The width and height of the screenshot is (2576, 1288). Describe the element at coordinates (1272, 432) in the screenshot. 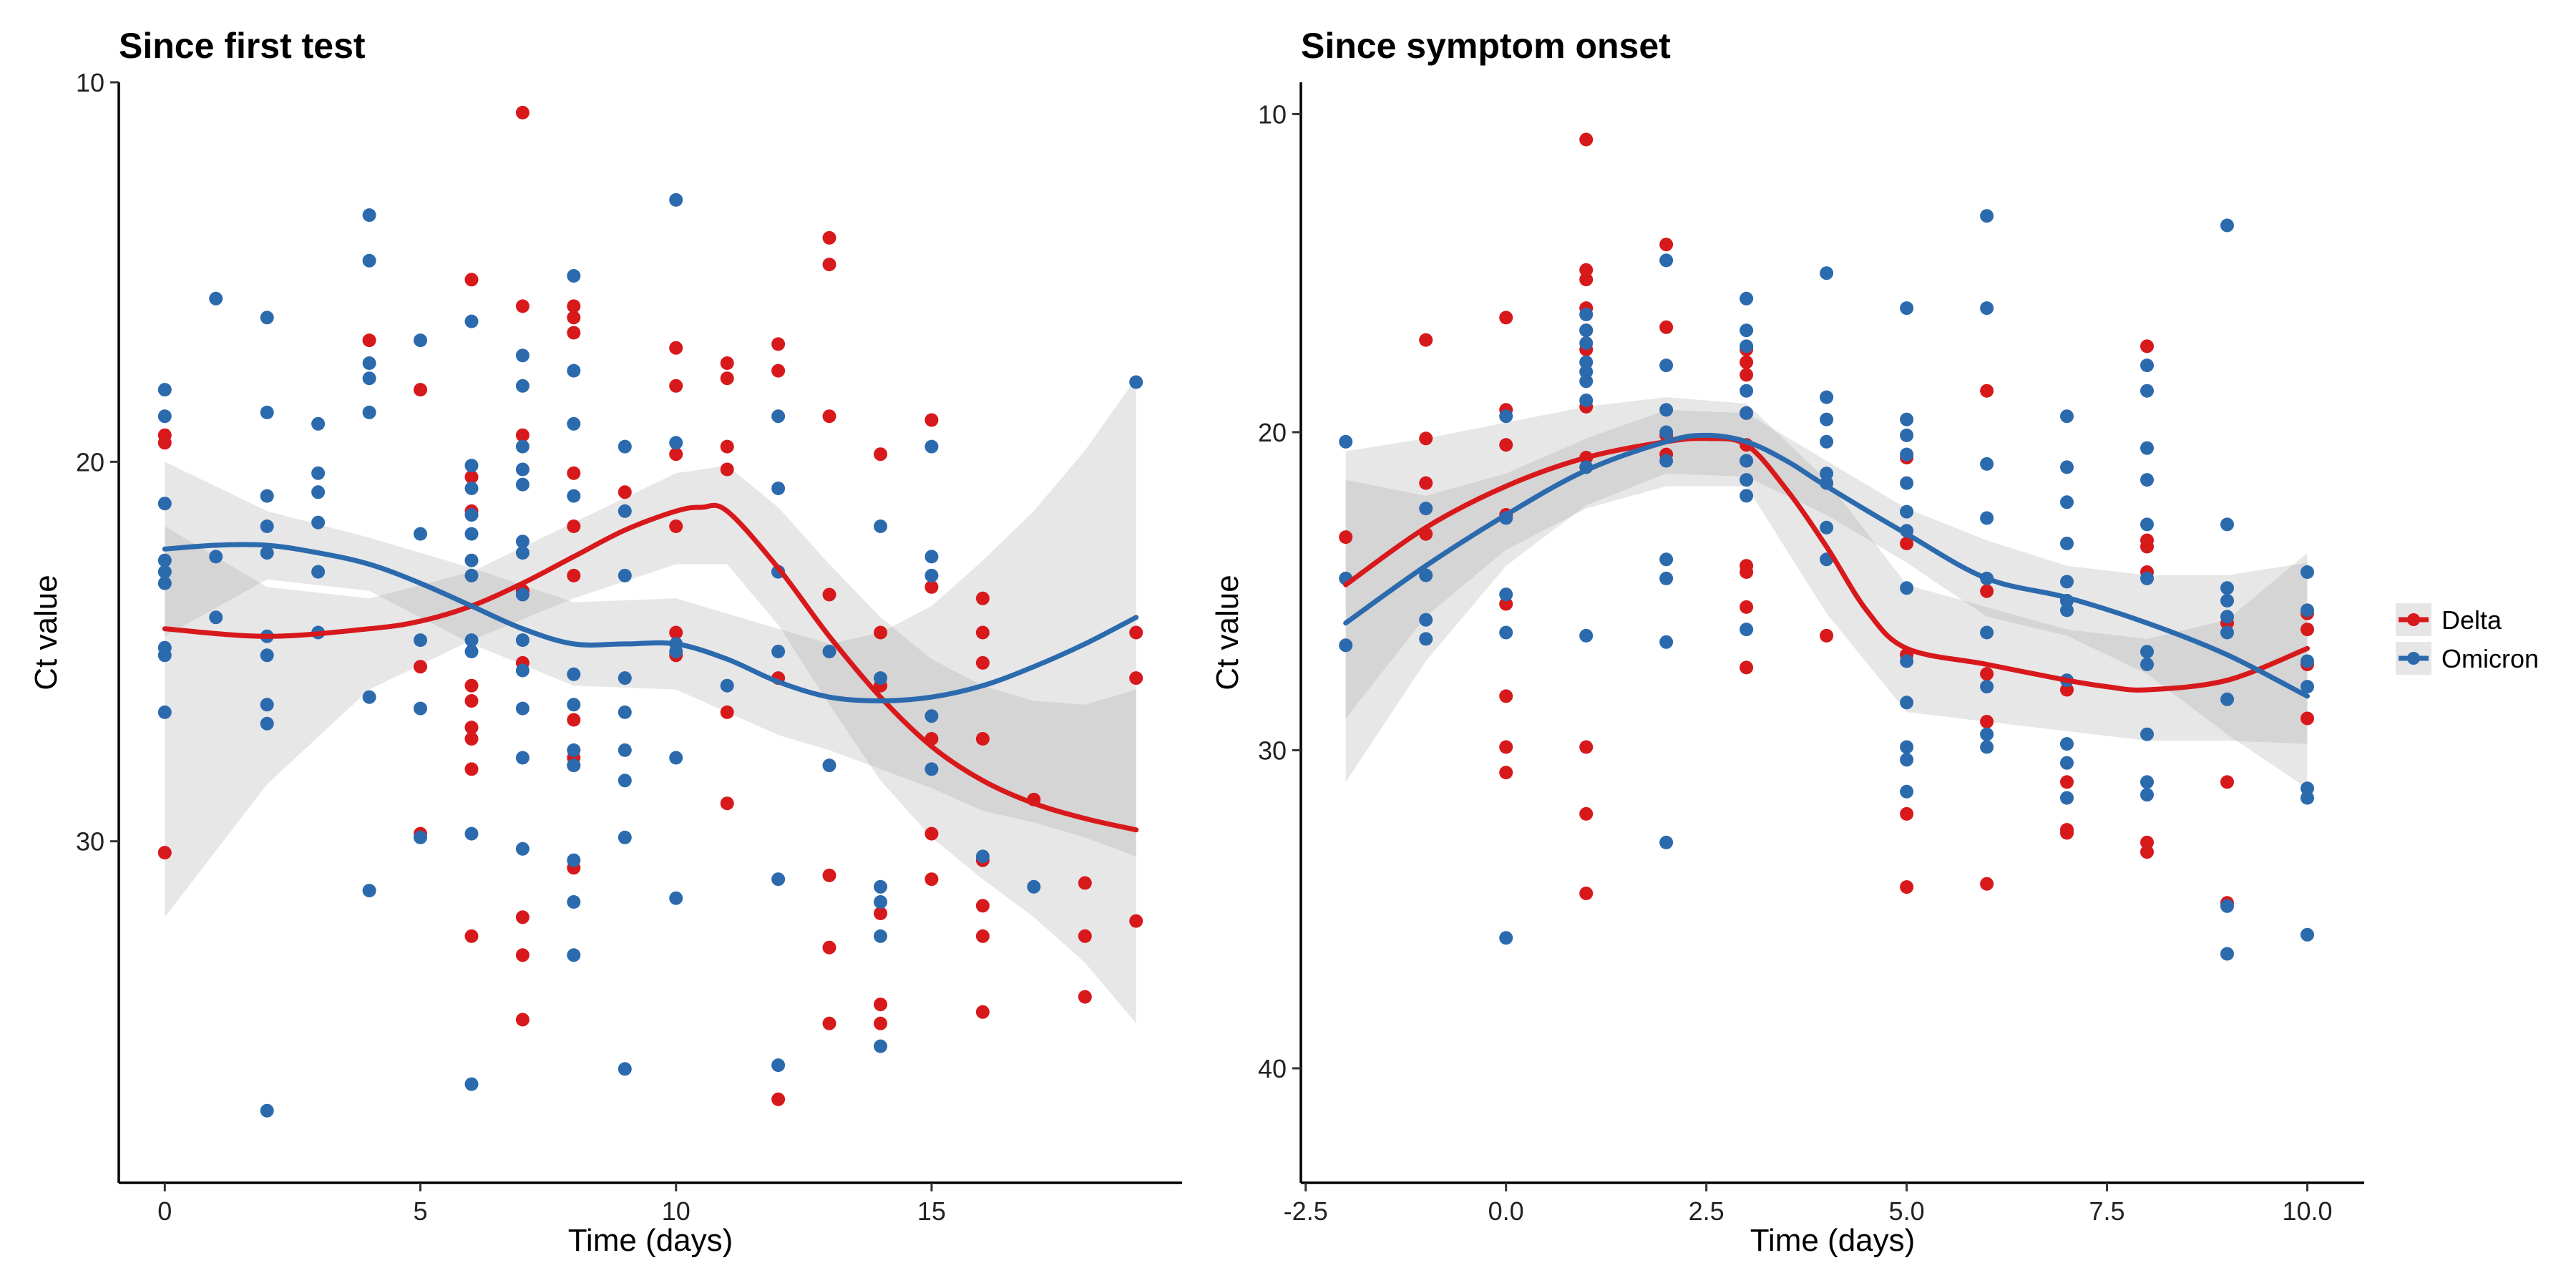

I see `y-tick-label: 20` at that location.